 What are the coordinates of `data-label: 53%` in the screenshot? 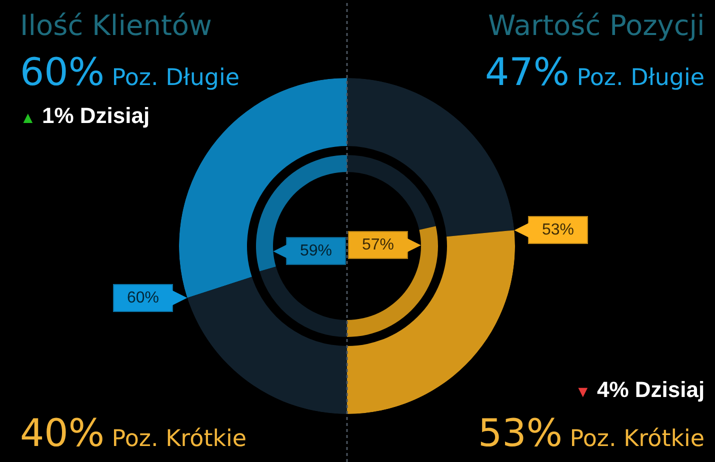 It's located at (558, 230).